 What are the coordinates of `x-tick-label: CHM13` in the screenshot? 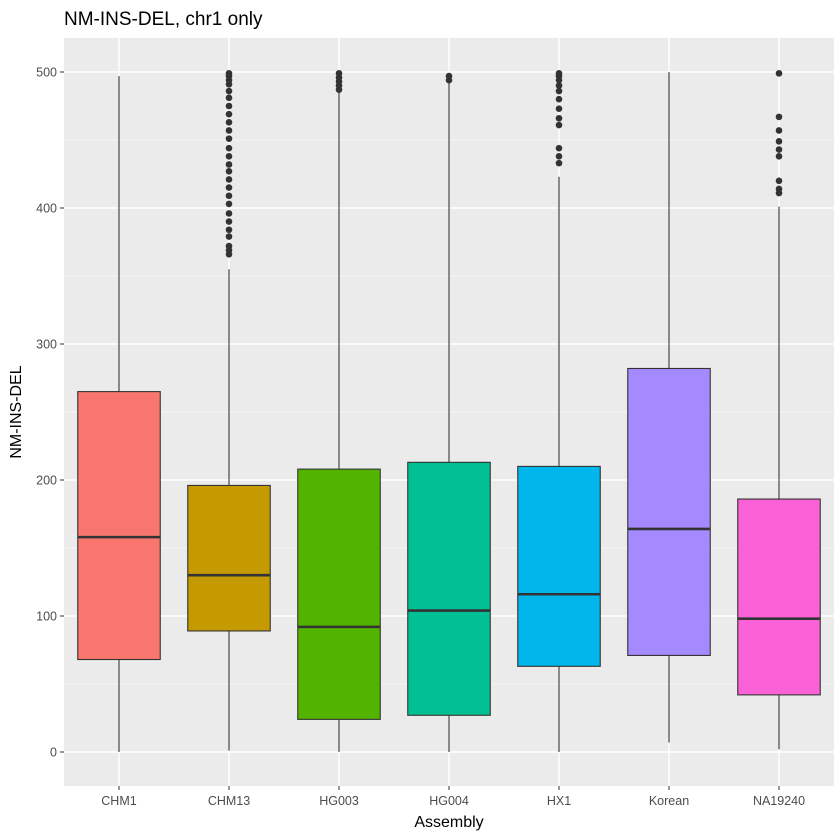 It's located at (229, 801).